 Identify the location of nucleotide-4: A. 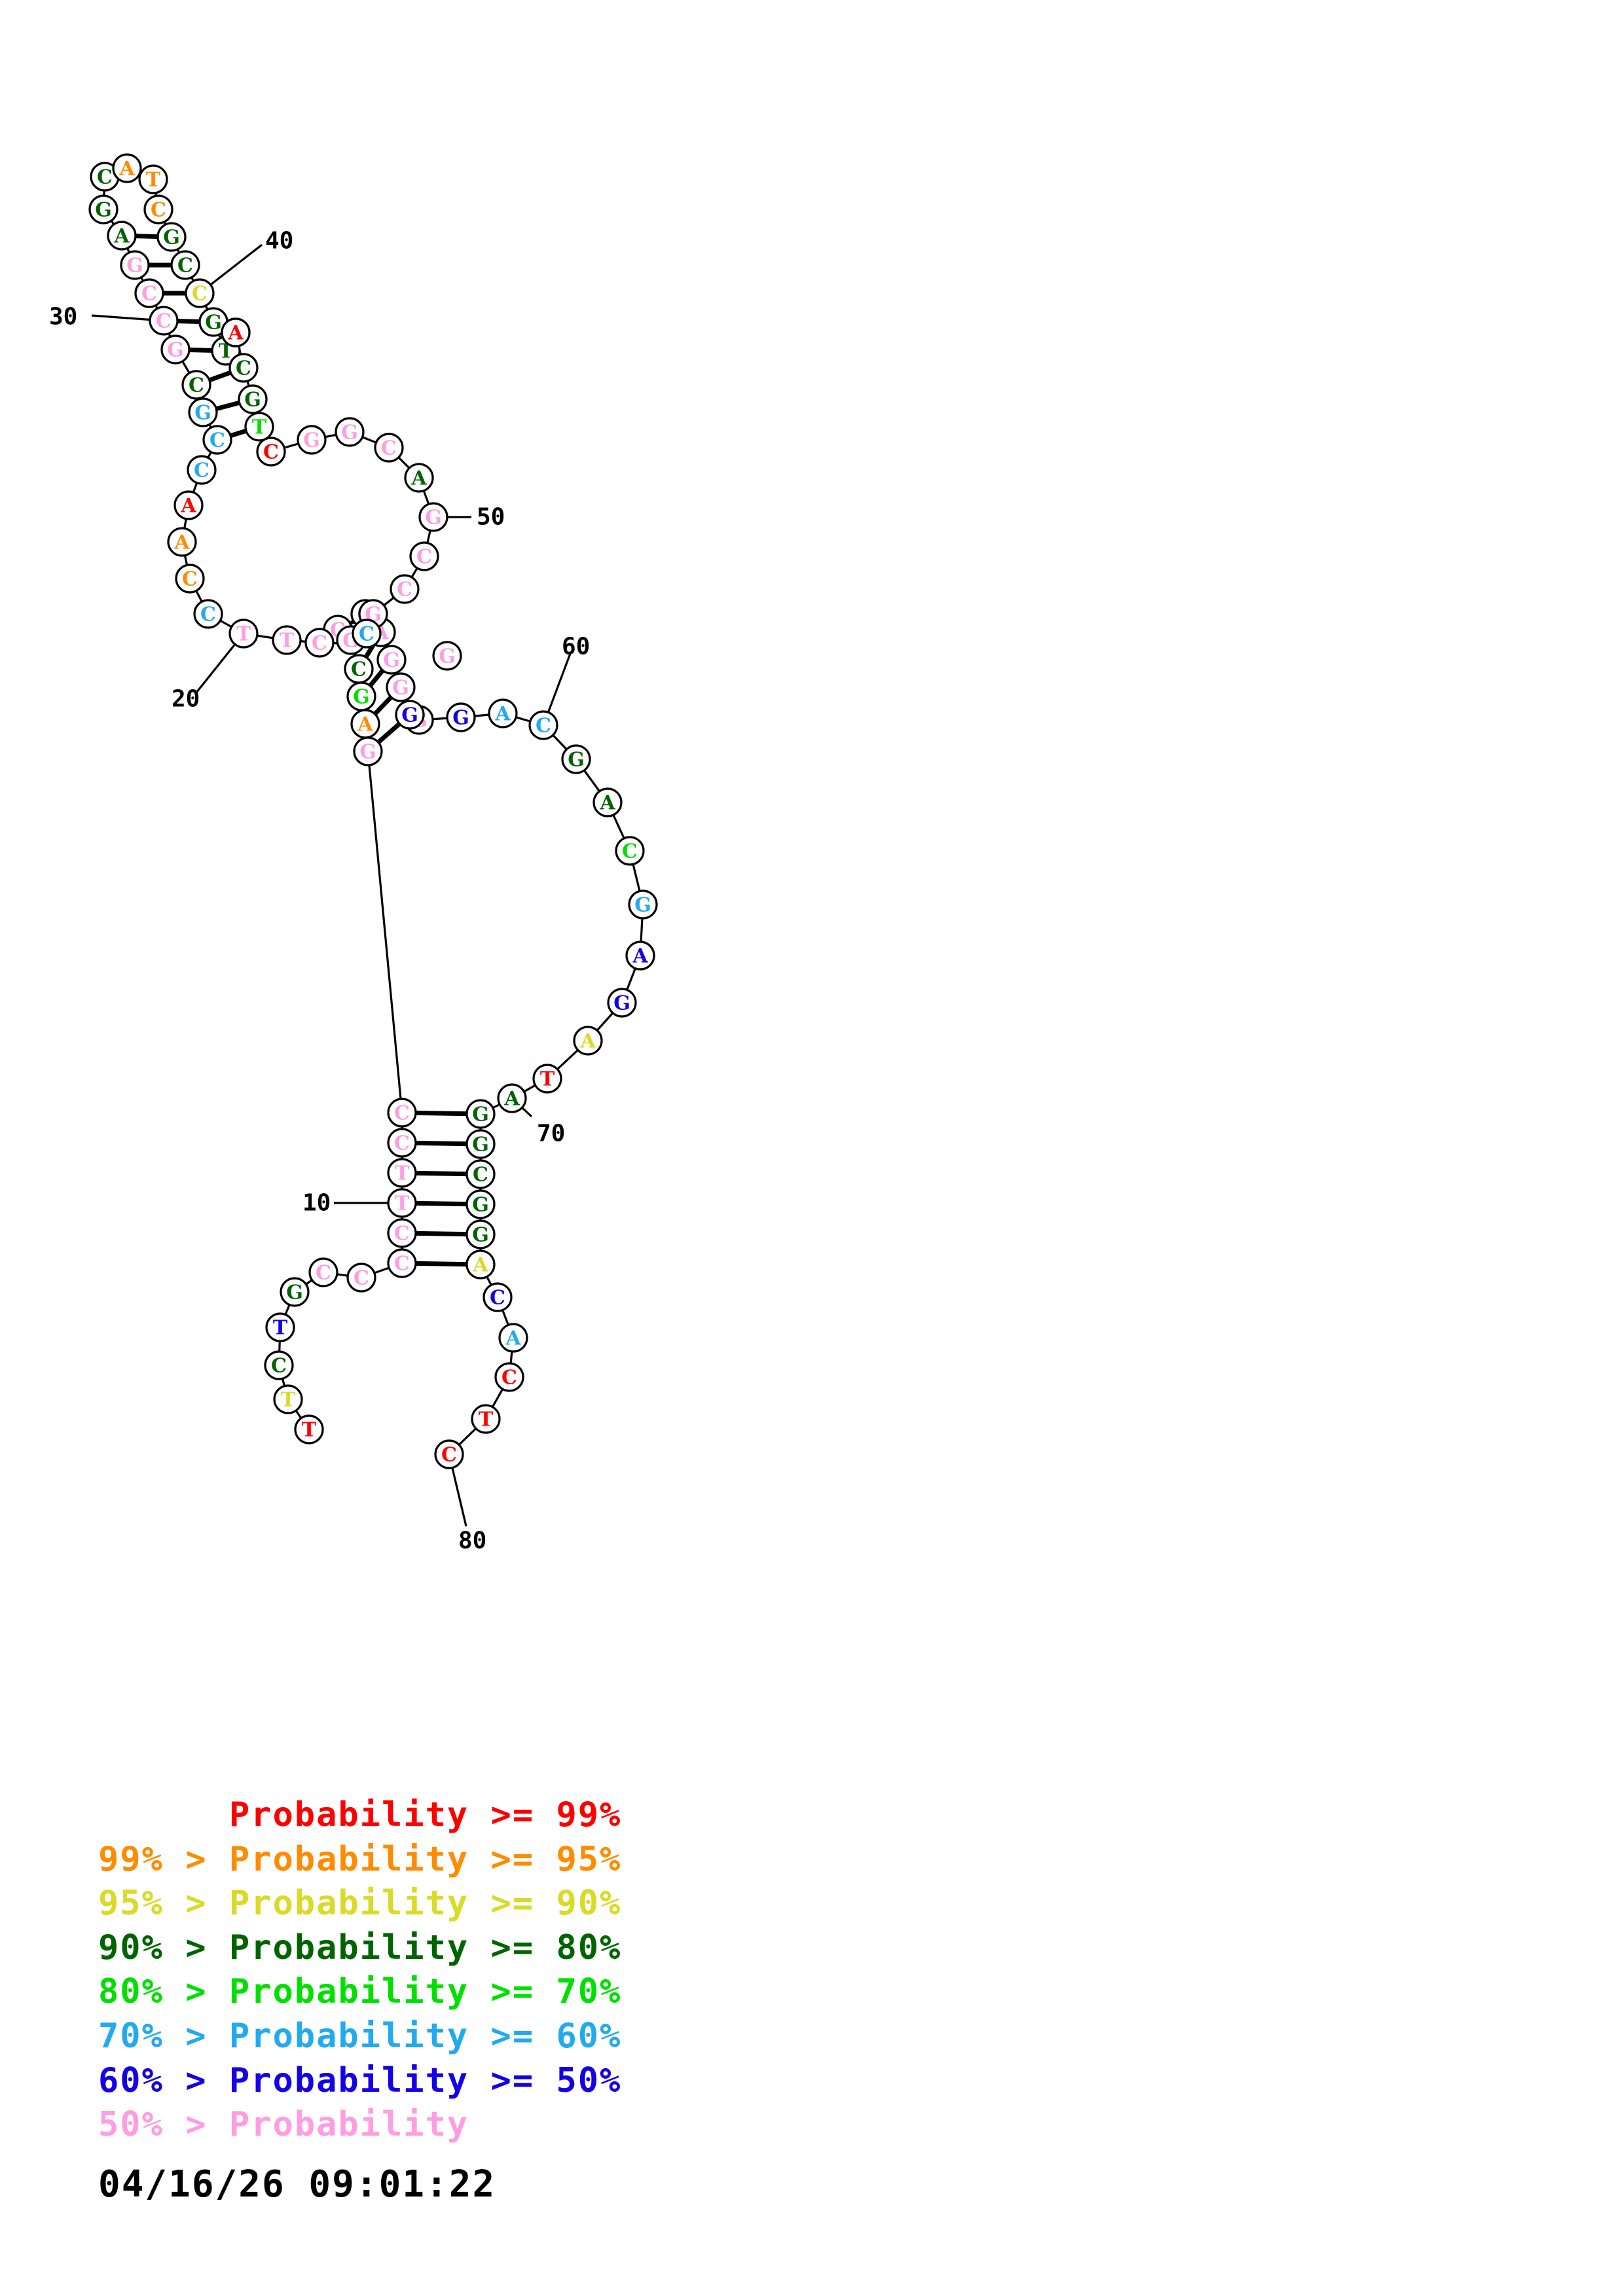
(513, 1338).